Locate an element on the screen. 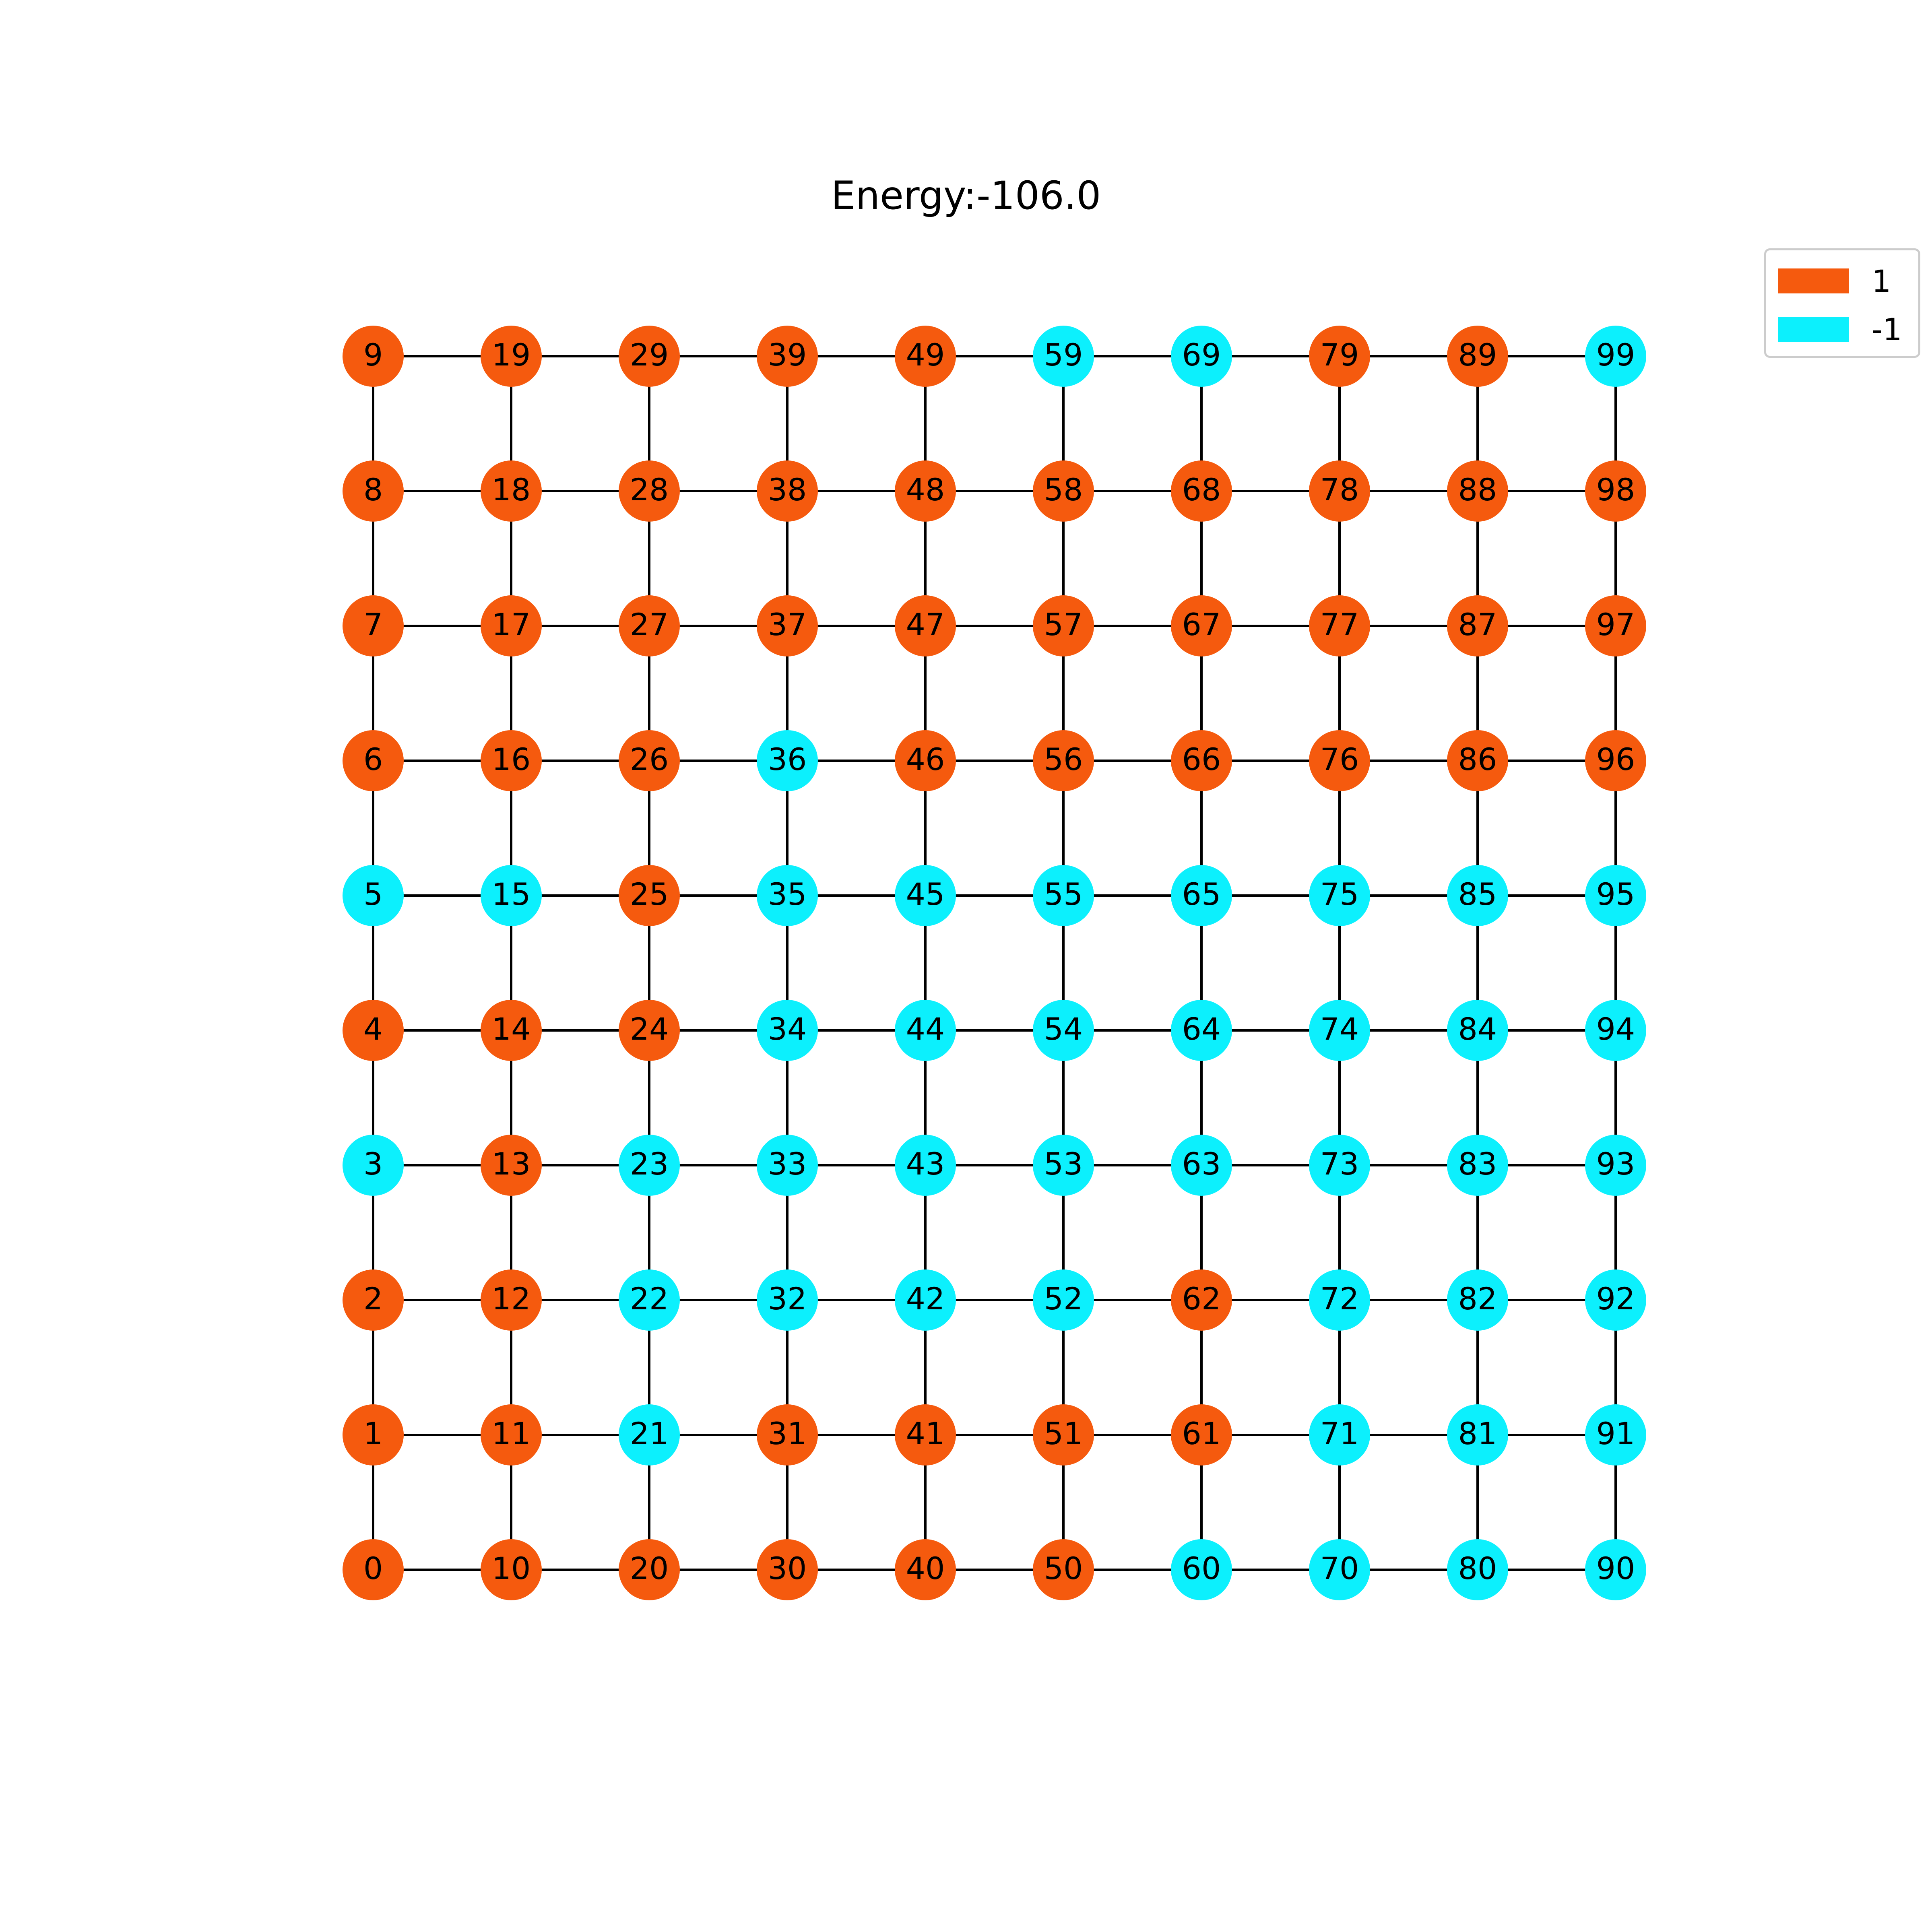 This screenshot has width=1932, height=1932. node-label-30: 30 is located at coordinates (787, 1568).